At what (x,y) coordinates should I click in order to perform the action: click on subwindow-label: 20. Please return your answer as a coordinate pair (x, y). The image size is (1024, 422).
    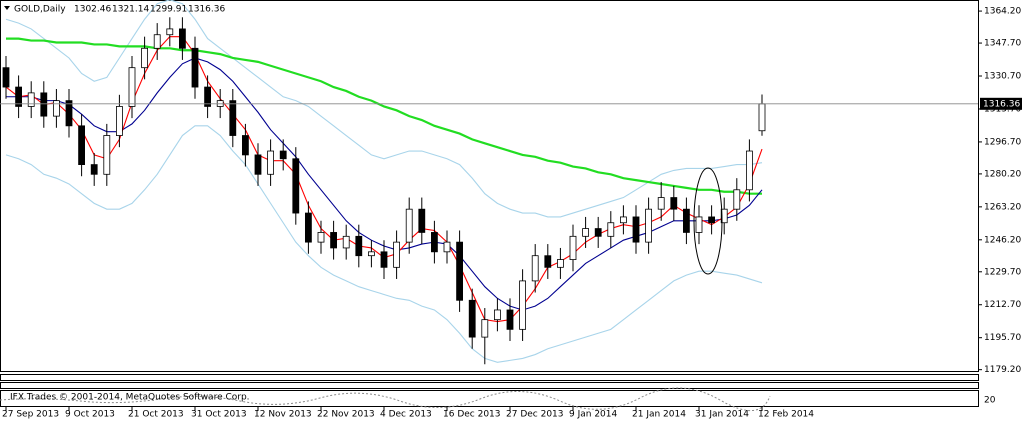
    Looking at the image, I should click on (990, 401).